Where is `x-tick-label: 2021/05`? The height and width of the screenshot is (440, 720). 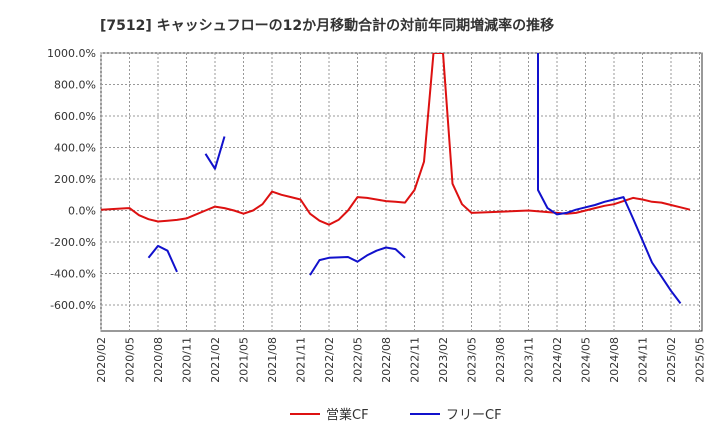 x-tick-label: 2021/05 is located at coordinates (244, 360).